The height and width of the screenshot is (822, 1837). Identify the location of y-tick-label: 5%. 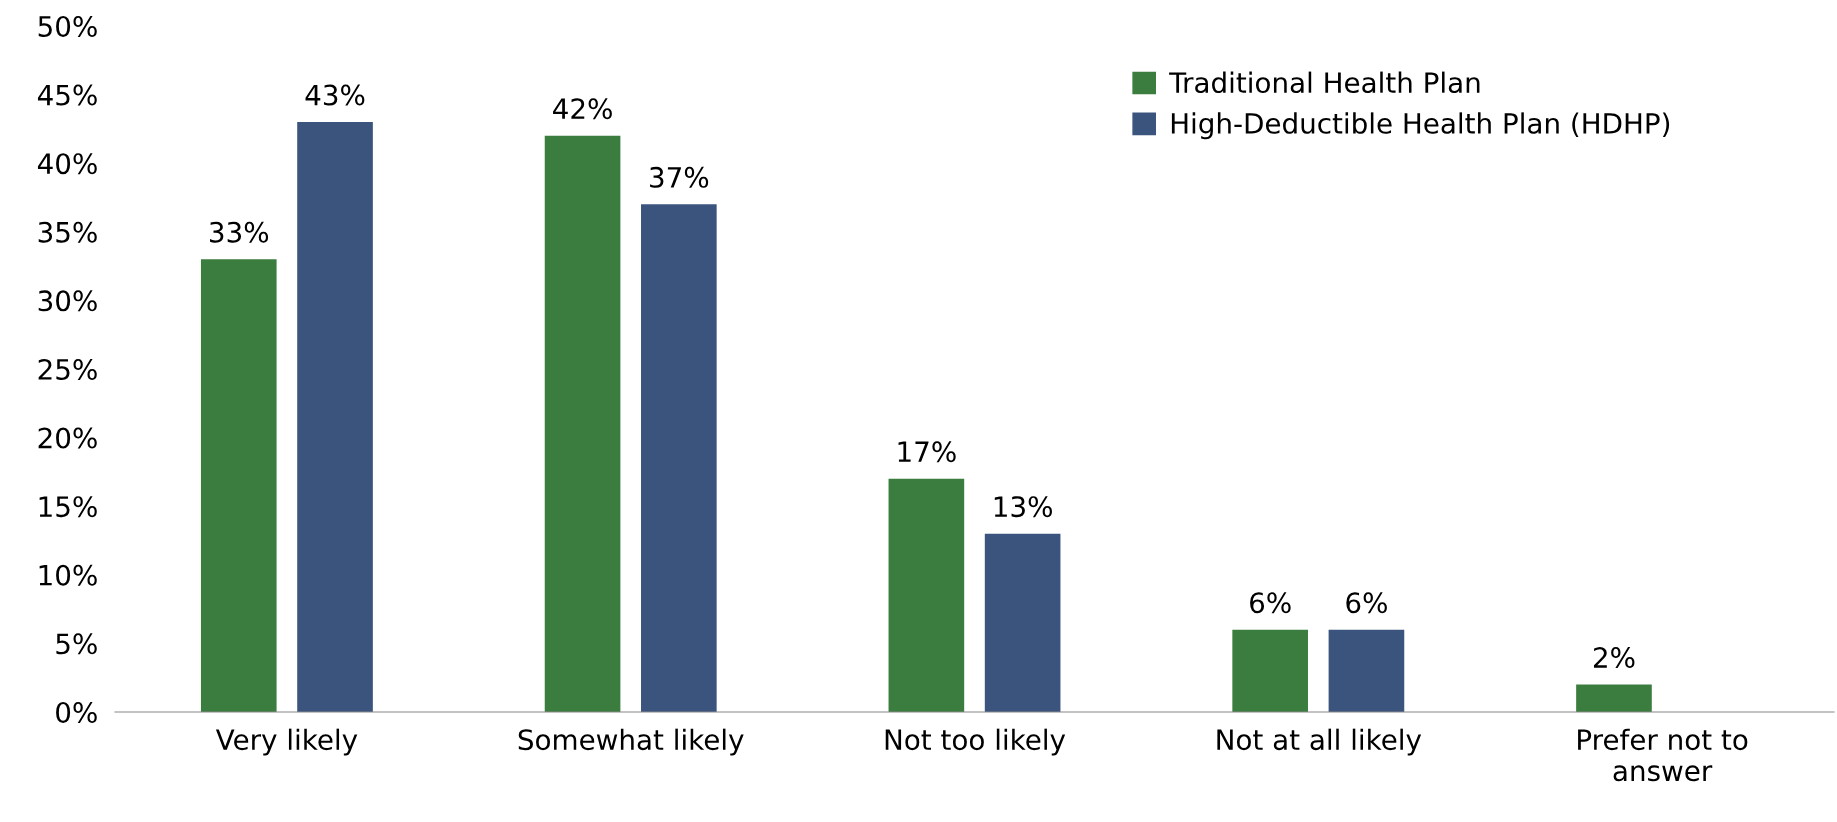
(76, 644).